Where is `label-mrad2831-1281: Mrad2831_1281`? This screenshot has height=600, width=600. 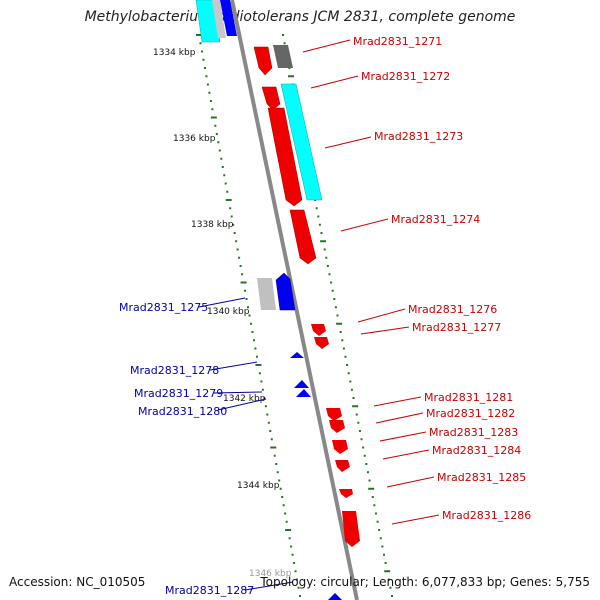 label-mrad2831-1281: Mrad2831_1281 is located at coordinates (468, 397).